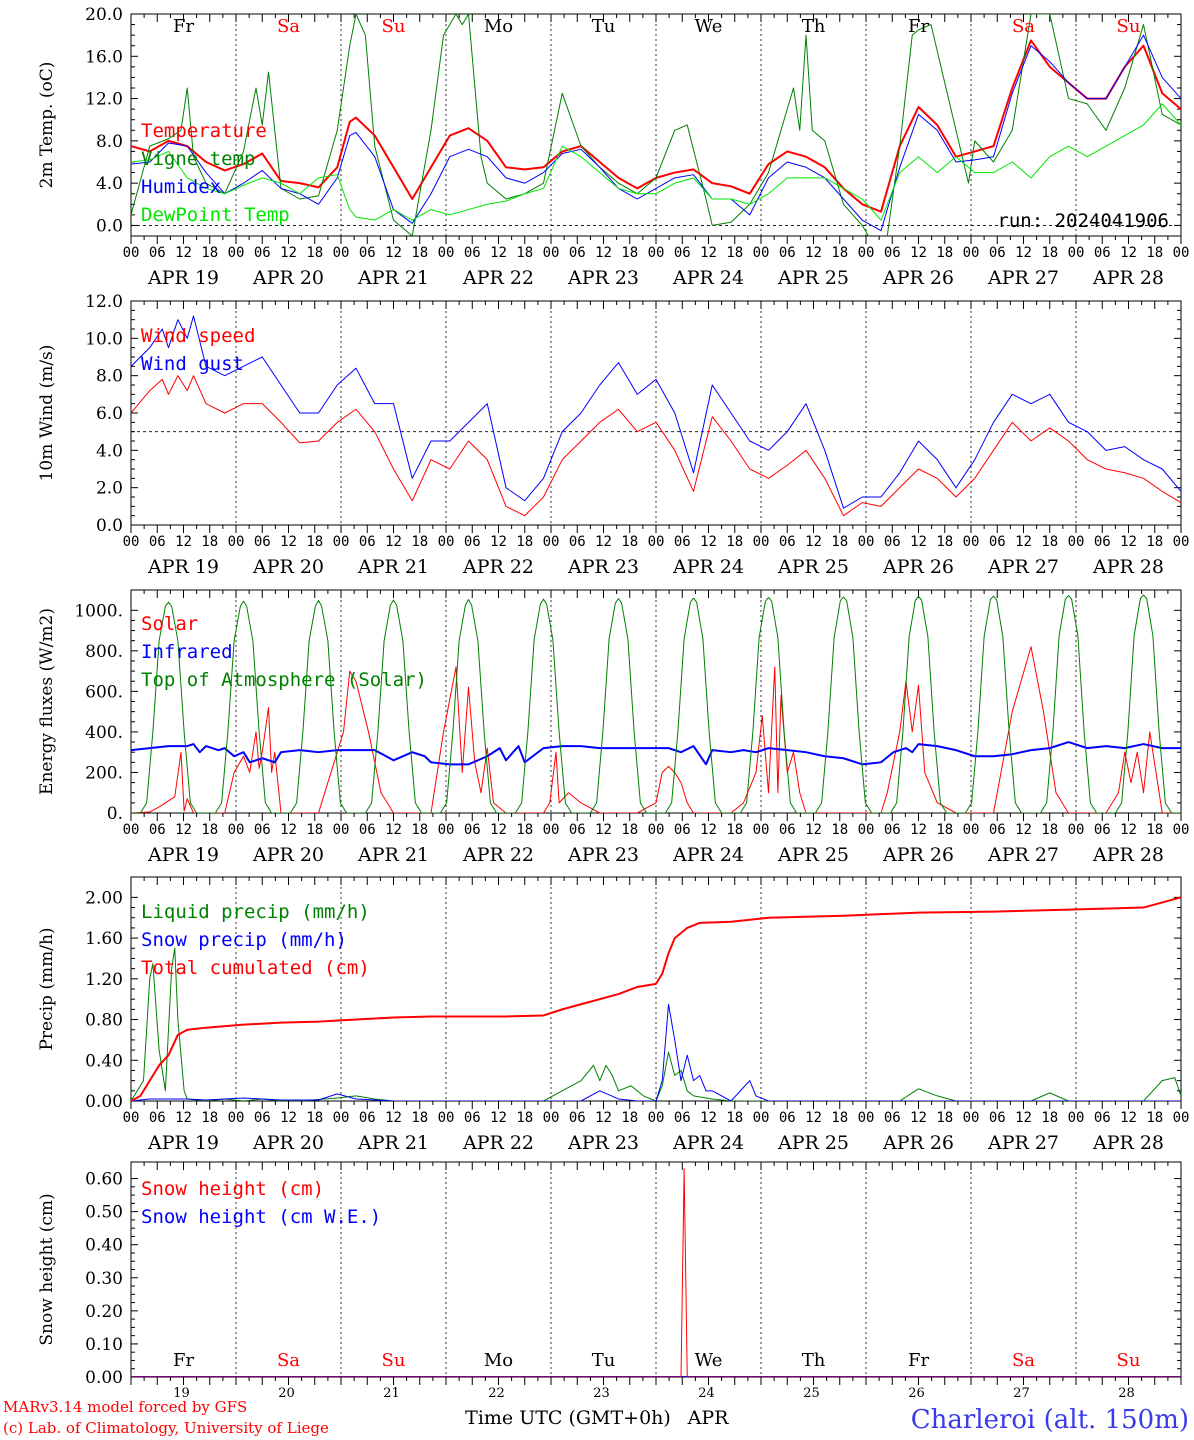  What do you see at coordinates (183, 278) in the screenshot?
I see `date-label: APR 19` at bounding box center [183, 278].